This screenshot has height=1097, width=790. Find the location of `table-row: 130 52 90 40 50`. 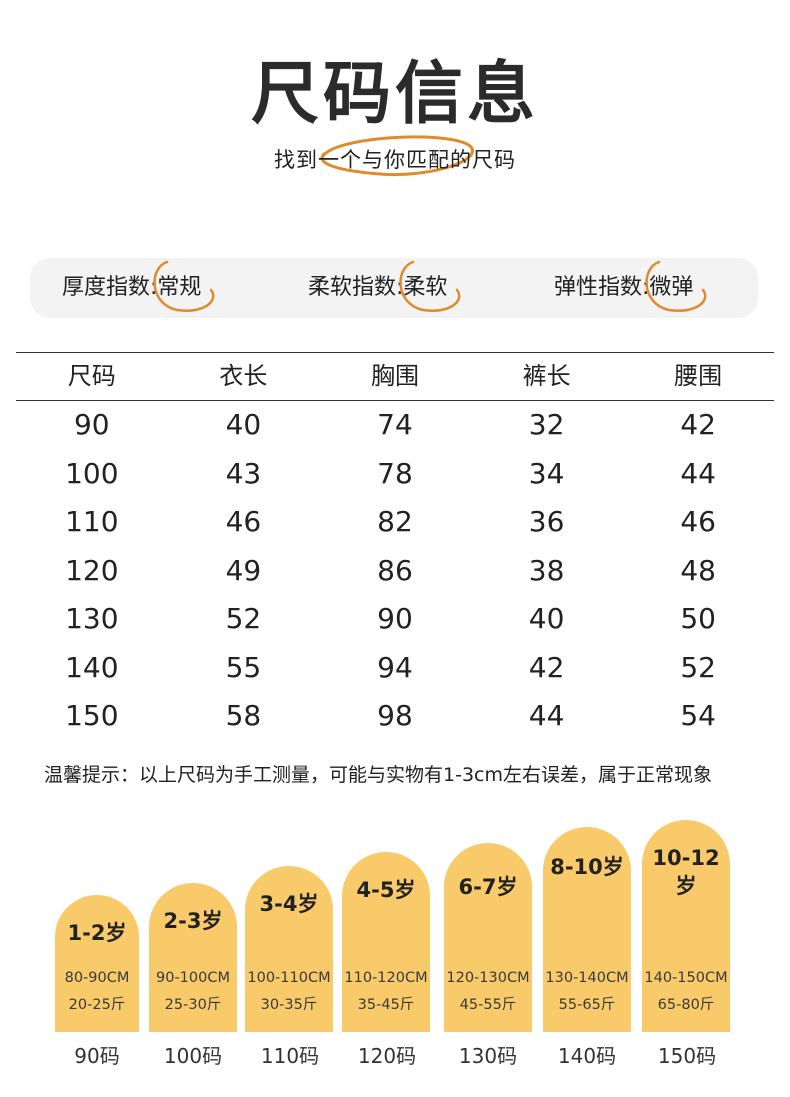

table-row: 130 52 90 40 50 is located at coordinates (395, 619).